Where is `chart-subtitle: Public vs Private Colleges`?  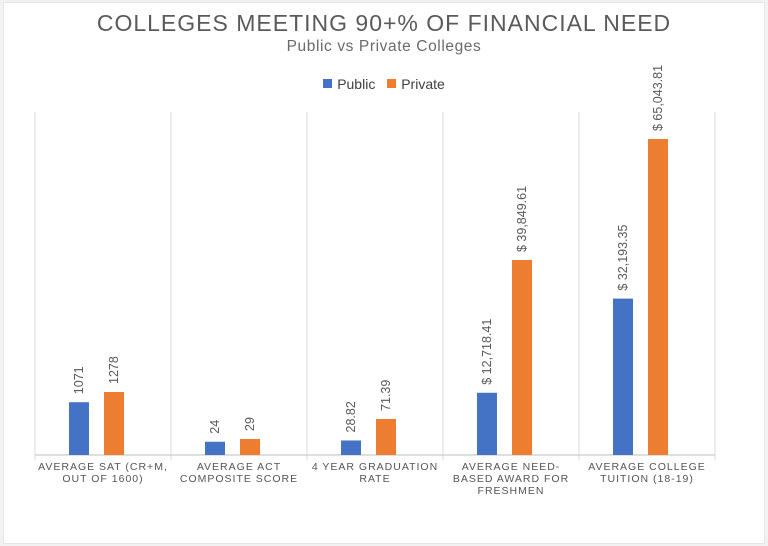 chart-subtitle: Public vs Private Colleges is located at coordinates (384, 46).